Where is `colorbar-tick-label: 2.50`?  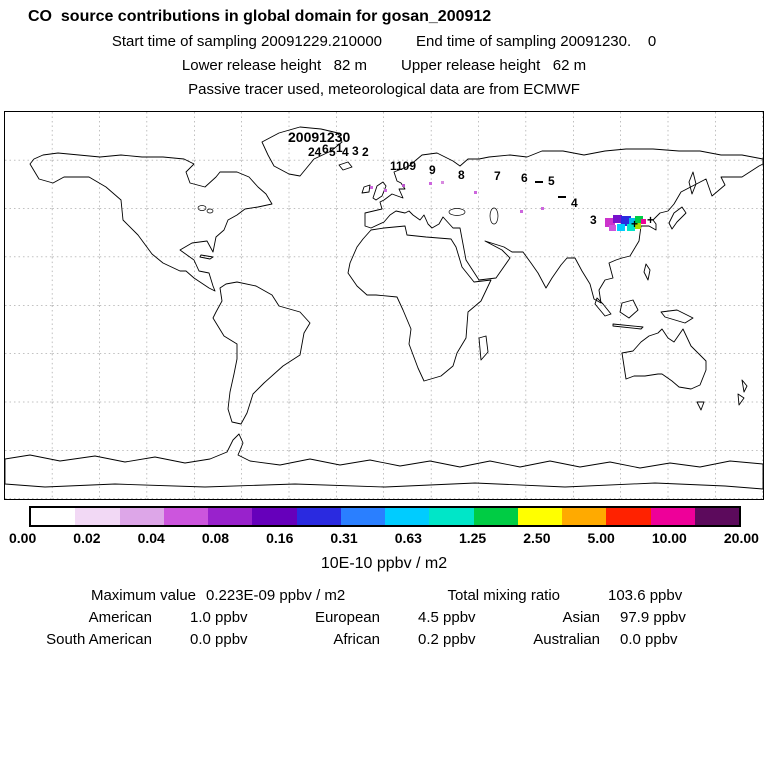
colorbar-tick-label: 2.50 is located at coordinates (537, 538).